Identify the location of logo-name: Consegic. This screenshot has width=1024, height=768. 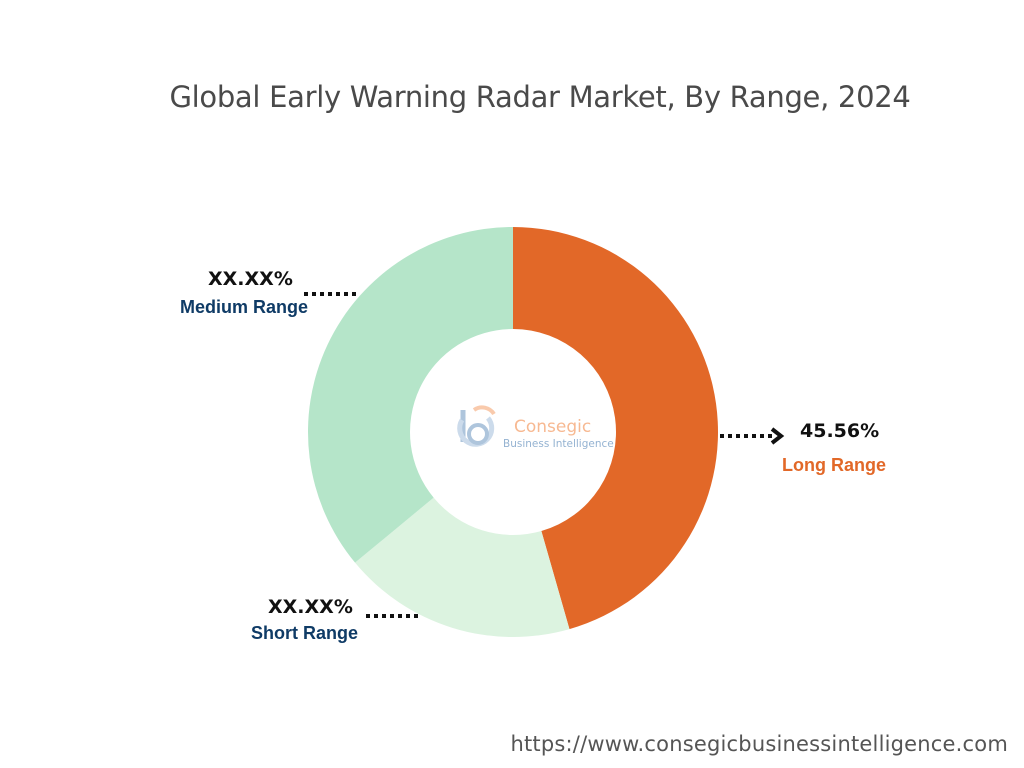
(552, 427).